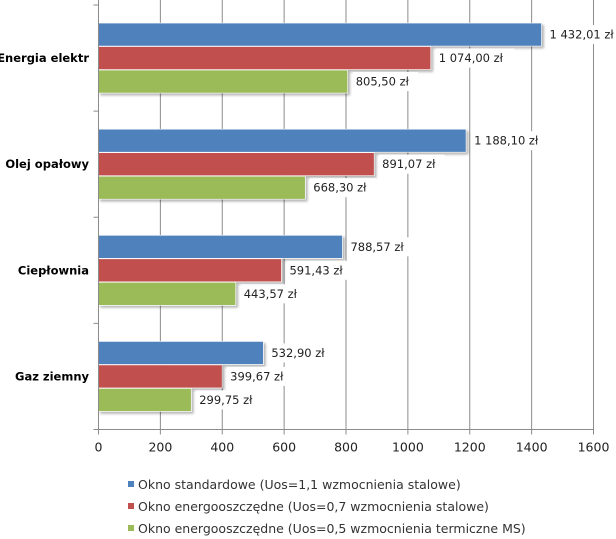 Image resolution: width=616 pixels, height=539 pixels. I want to click on x-tick-label: 1000, so click(408, 447).